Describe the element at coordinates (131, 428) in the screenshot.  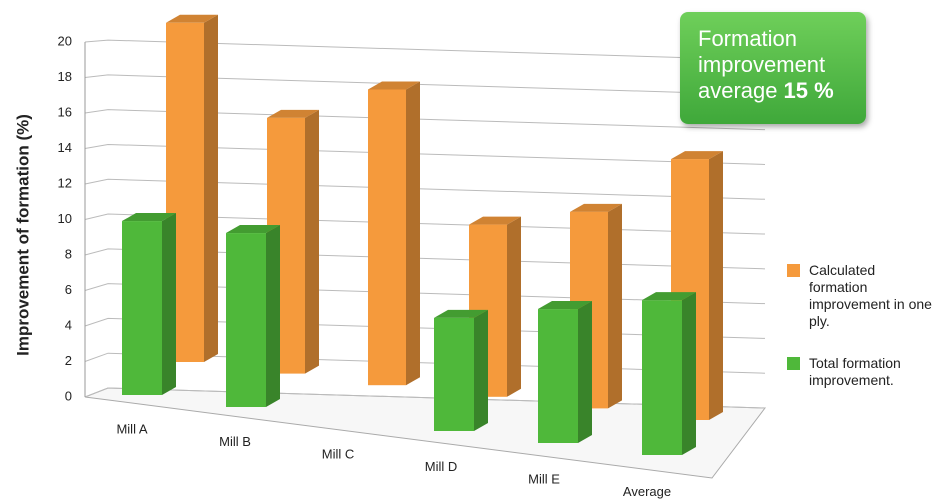
I see `x-tick-label: Mill A` at that location.